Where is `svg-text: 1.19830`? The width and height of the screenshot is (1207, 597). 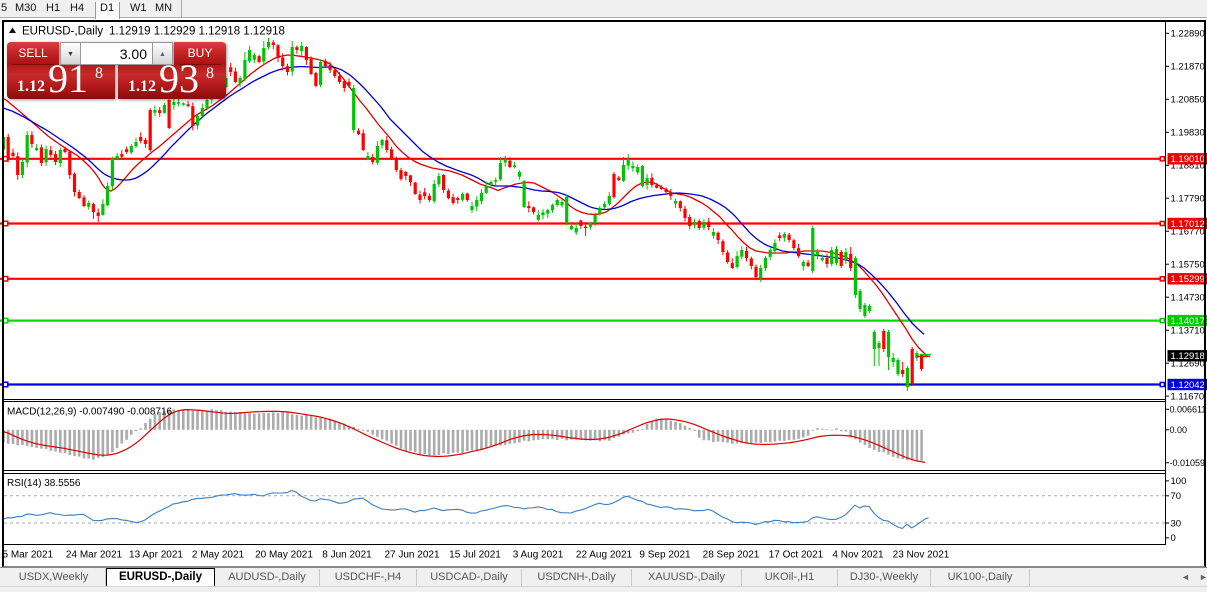 svg-text: 1.19830 is located at coordinates (1188, 133).